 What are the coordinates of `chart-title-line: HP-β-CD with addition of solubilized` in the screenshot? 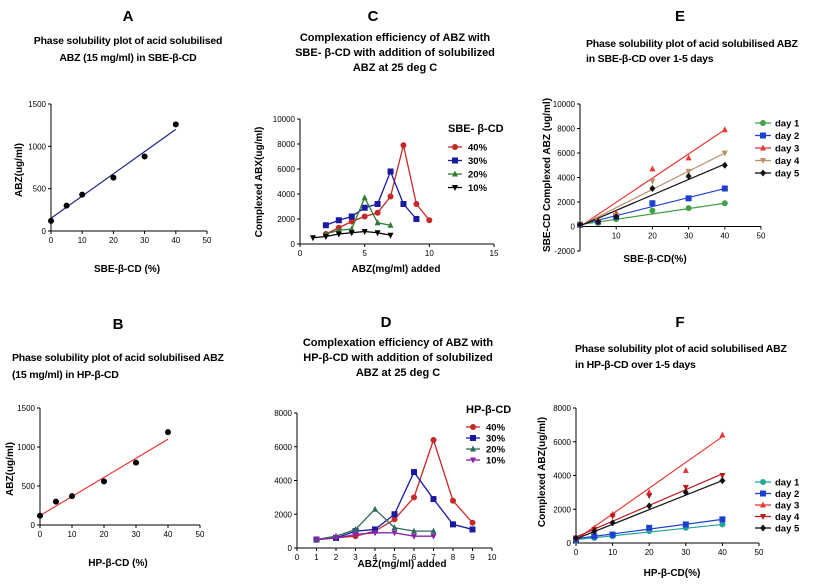 It's located at (397, 358).